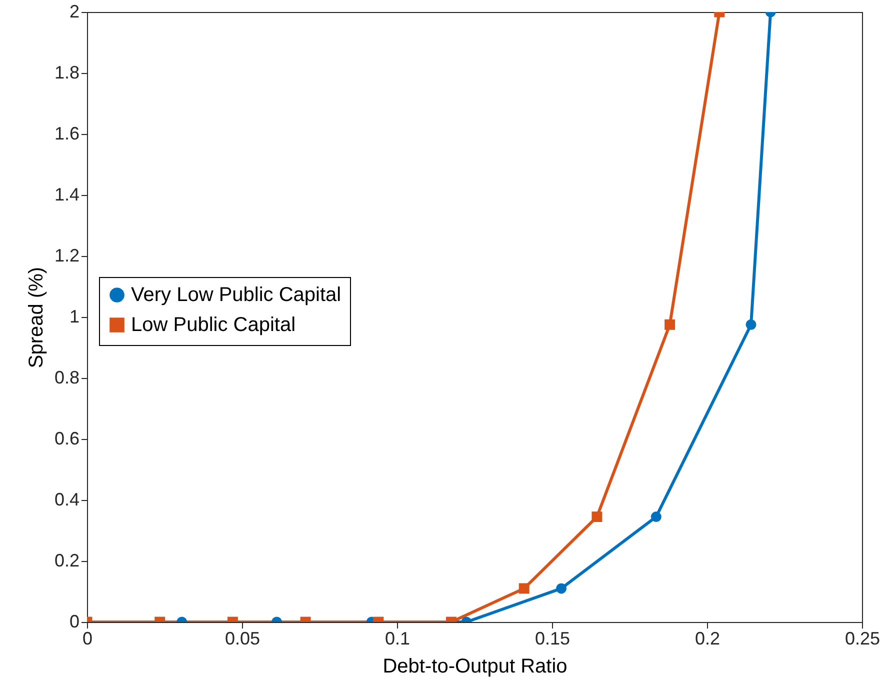 The height and width of the screenshot is (698, 888). What do you see at coordinates (67, 438) in the screenshot?
I see `y-tick-label: 0.6` at bounding box center [67, 438].